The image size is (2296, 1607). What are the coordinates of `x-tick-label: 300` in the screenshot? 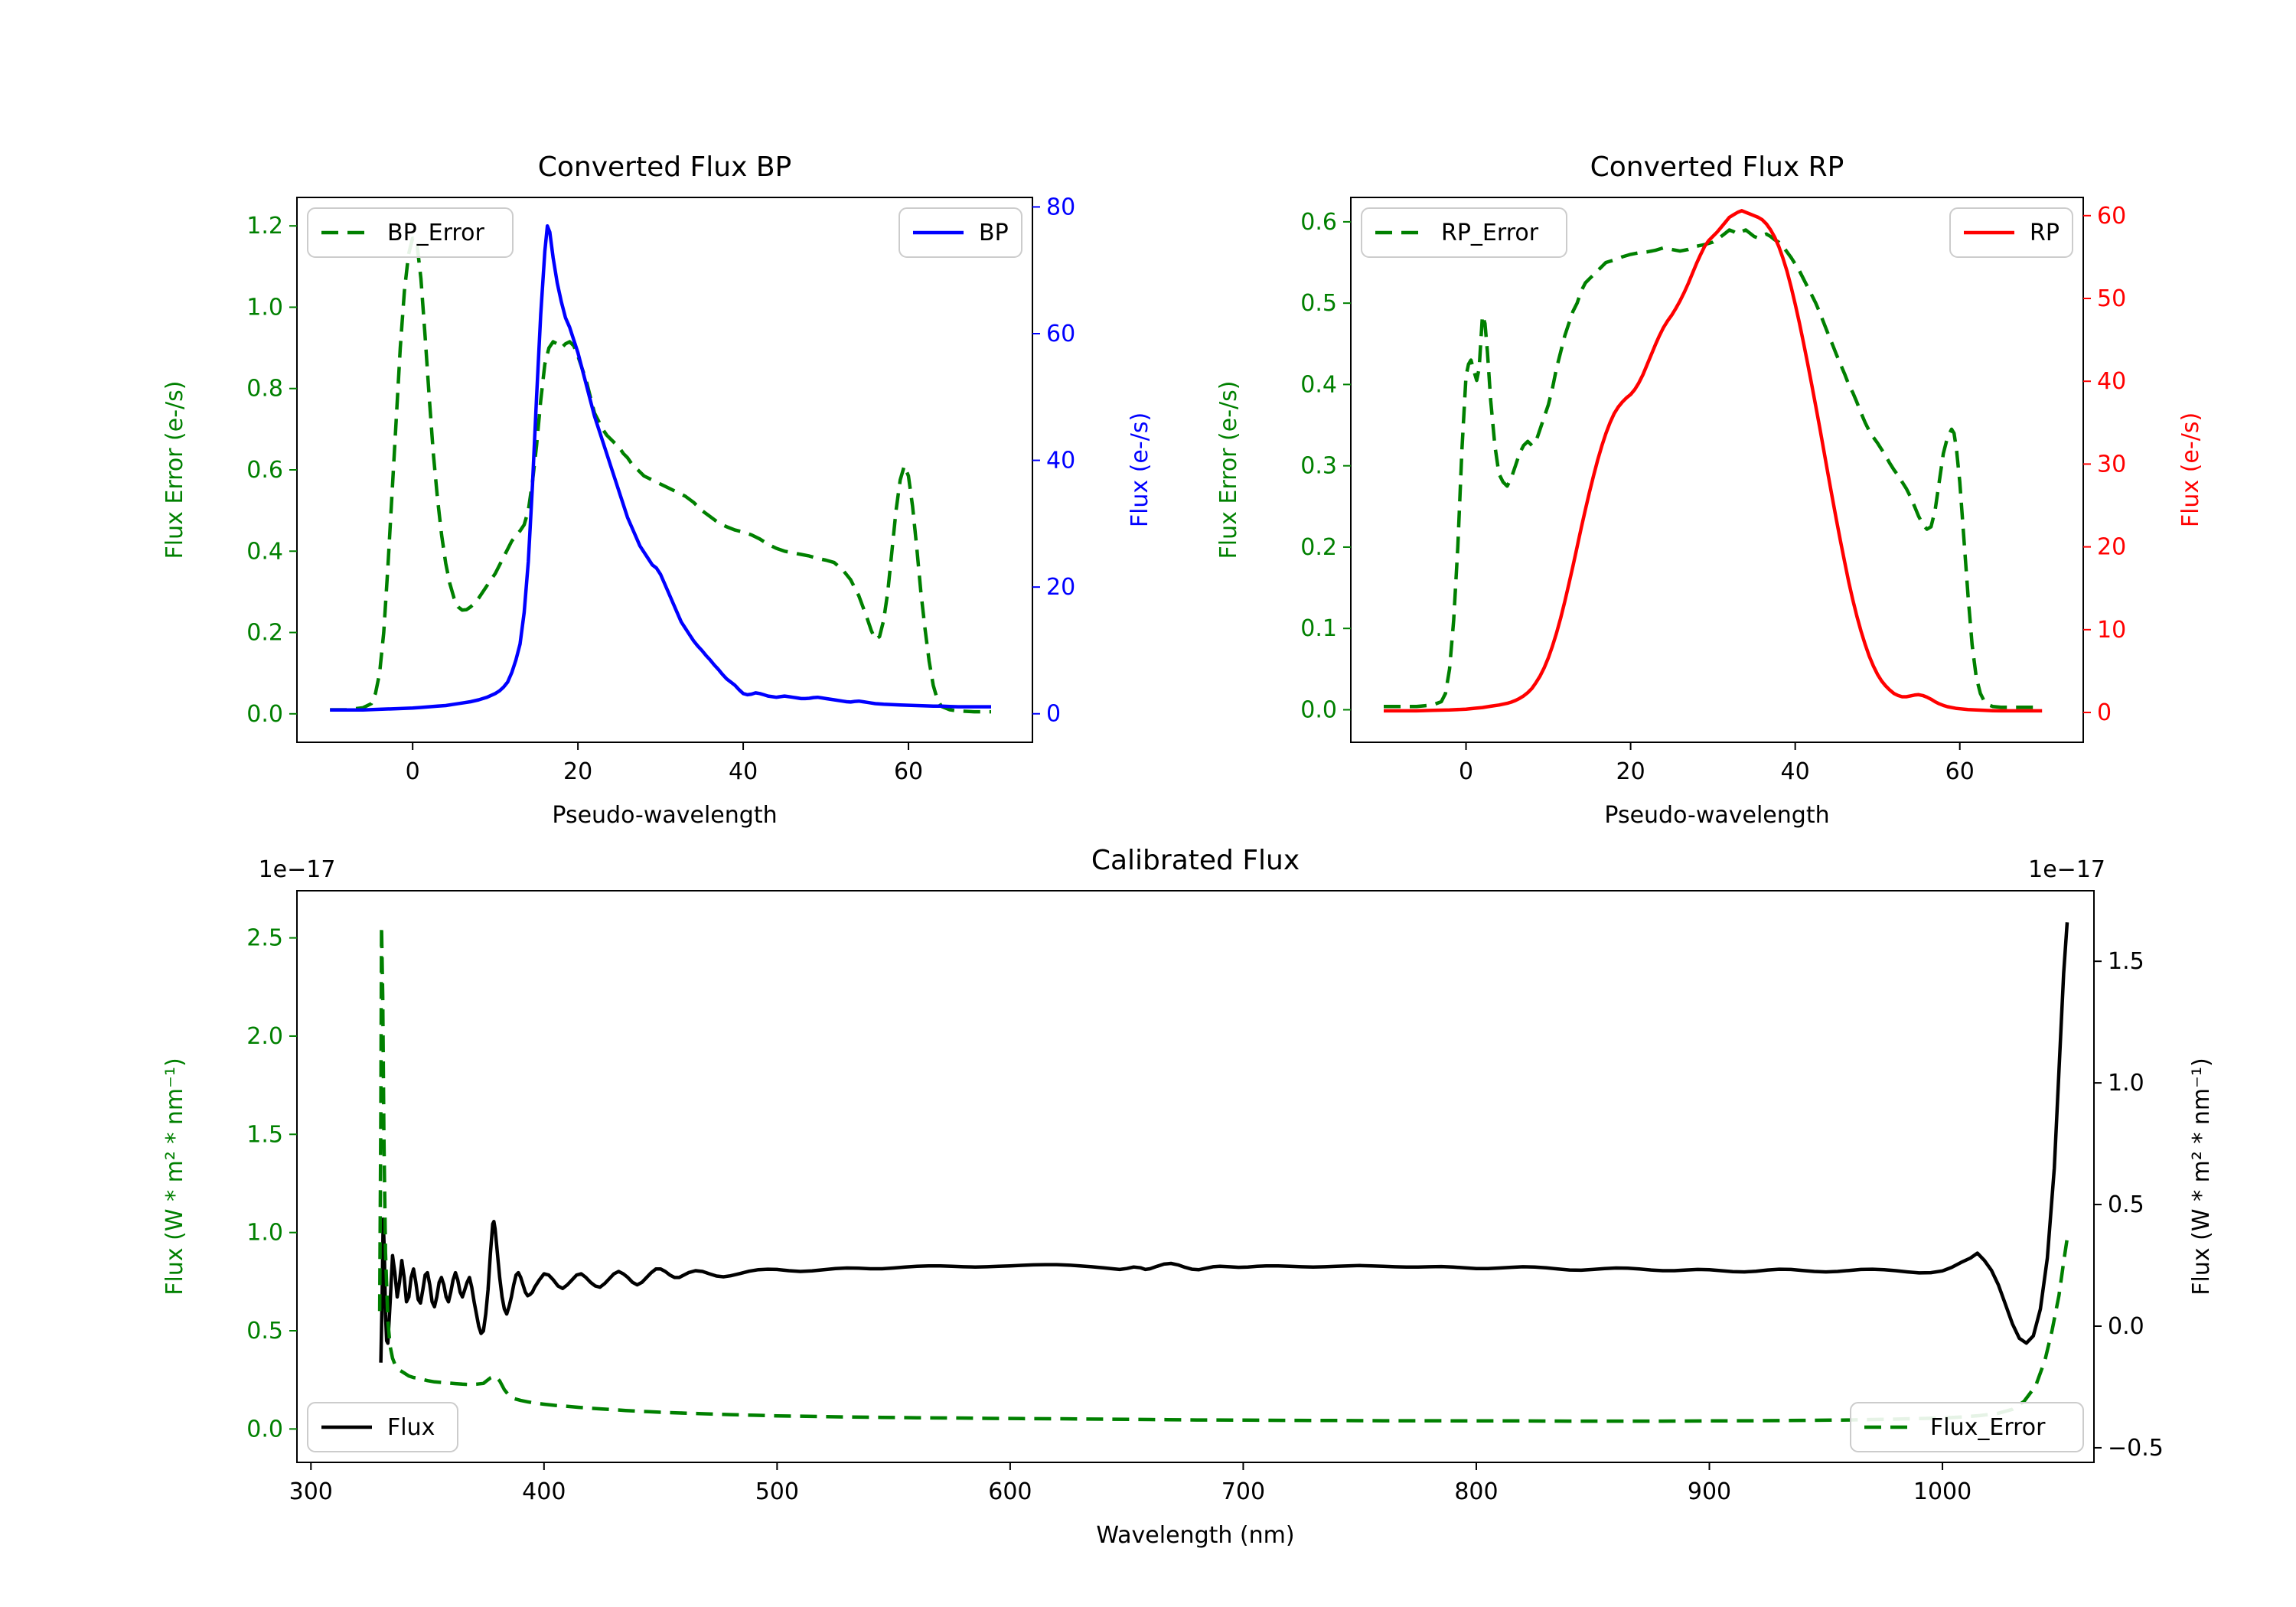 It's located at (311, 1491).